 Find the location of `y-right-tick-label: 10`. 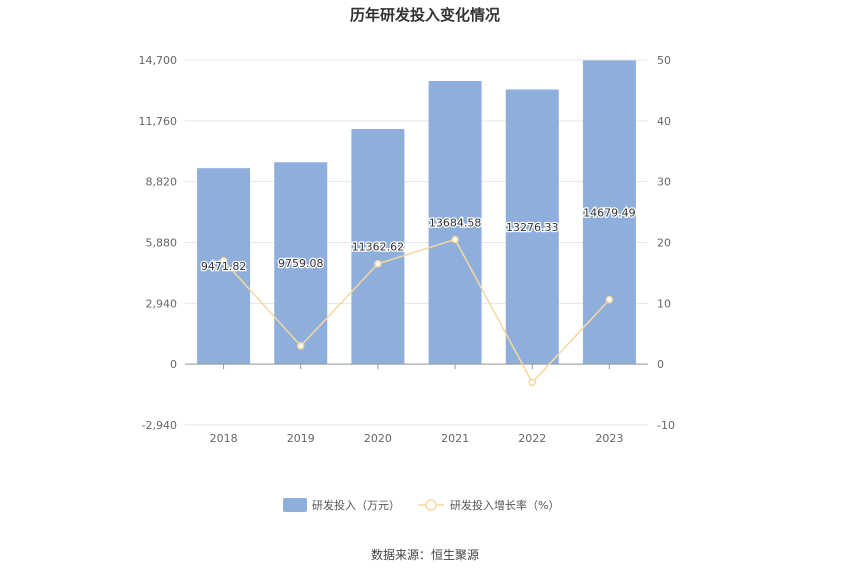

y-right-tick-label: 10 is located at coordinates (664, 303).